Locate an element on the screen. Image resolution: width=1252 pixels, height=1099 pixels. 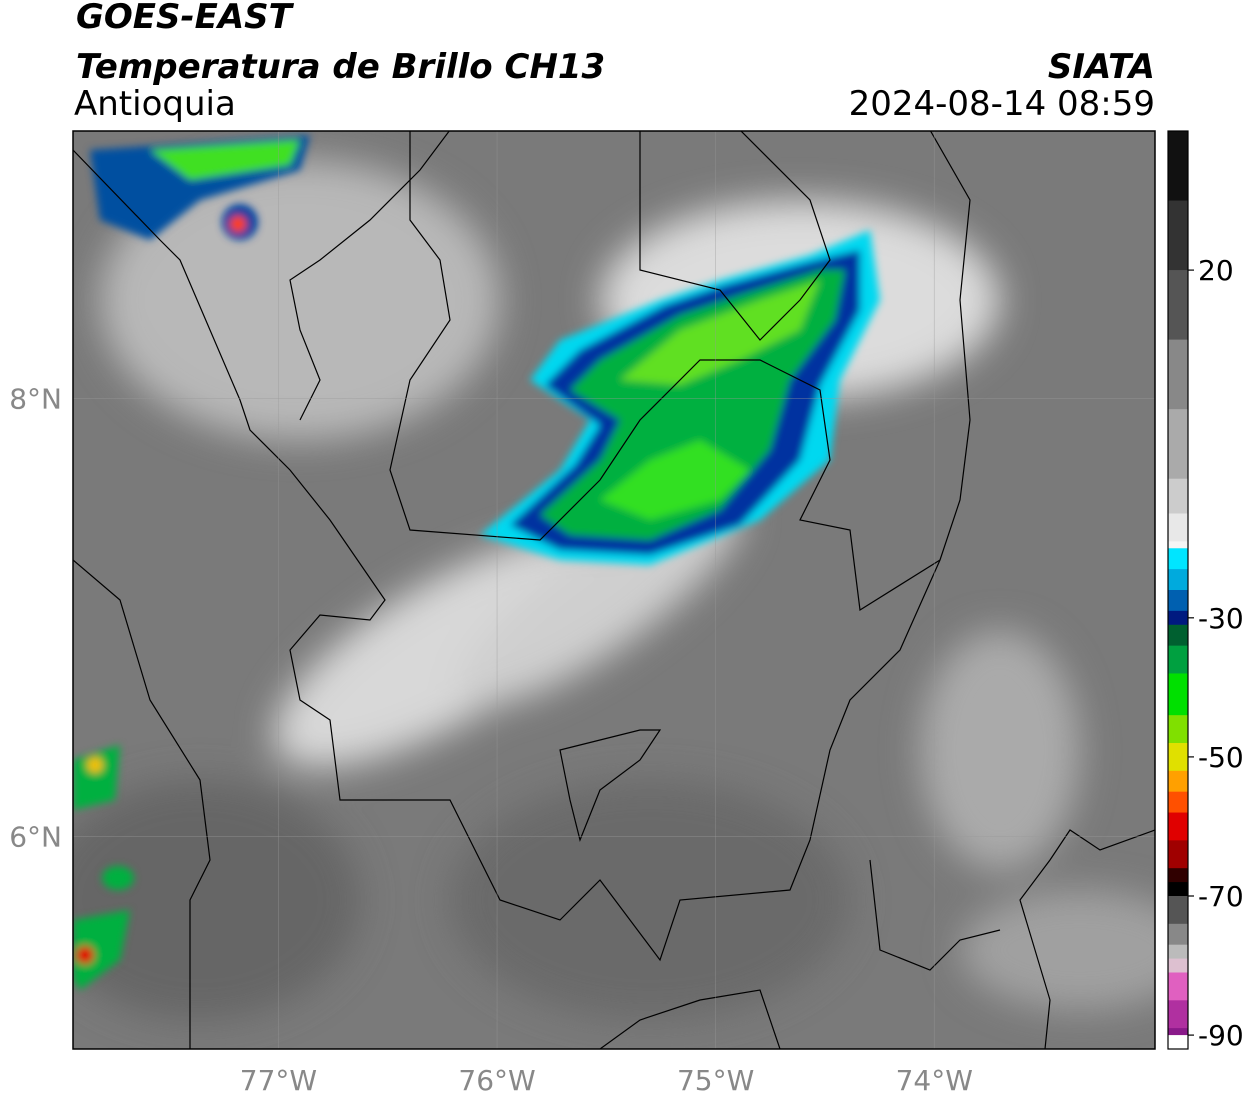
x-tick-label: 74°W is located at coordinates (934, 1080).